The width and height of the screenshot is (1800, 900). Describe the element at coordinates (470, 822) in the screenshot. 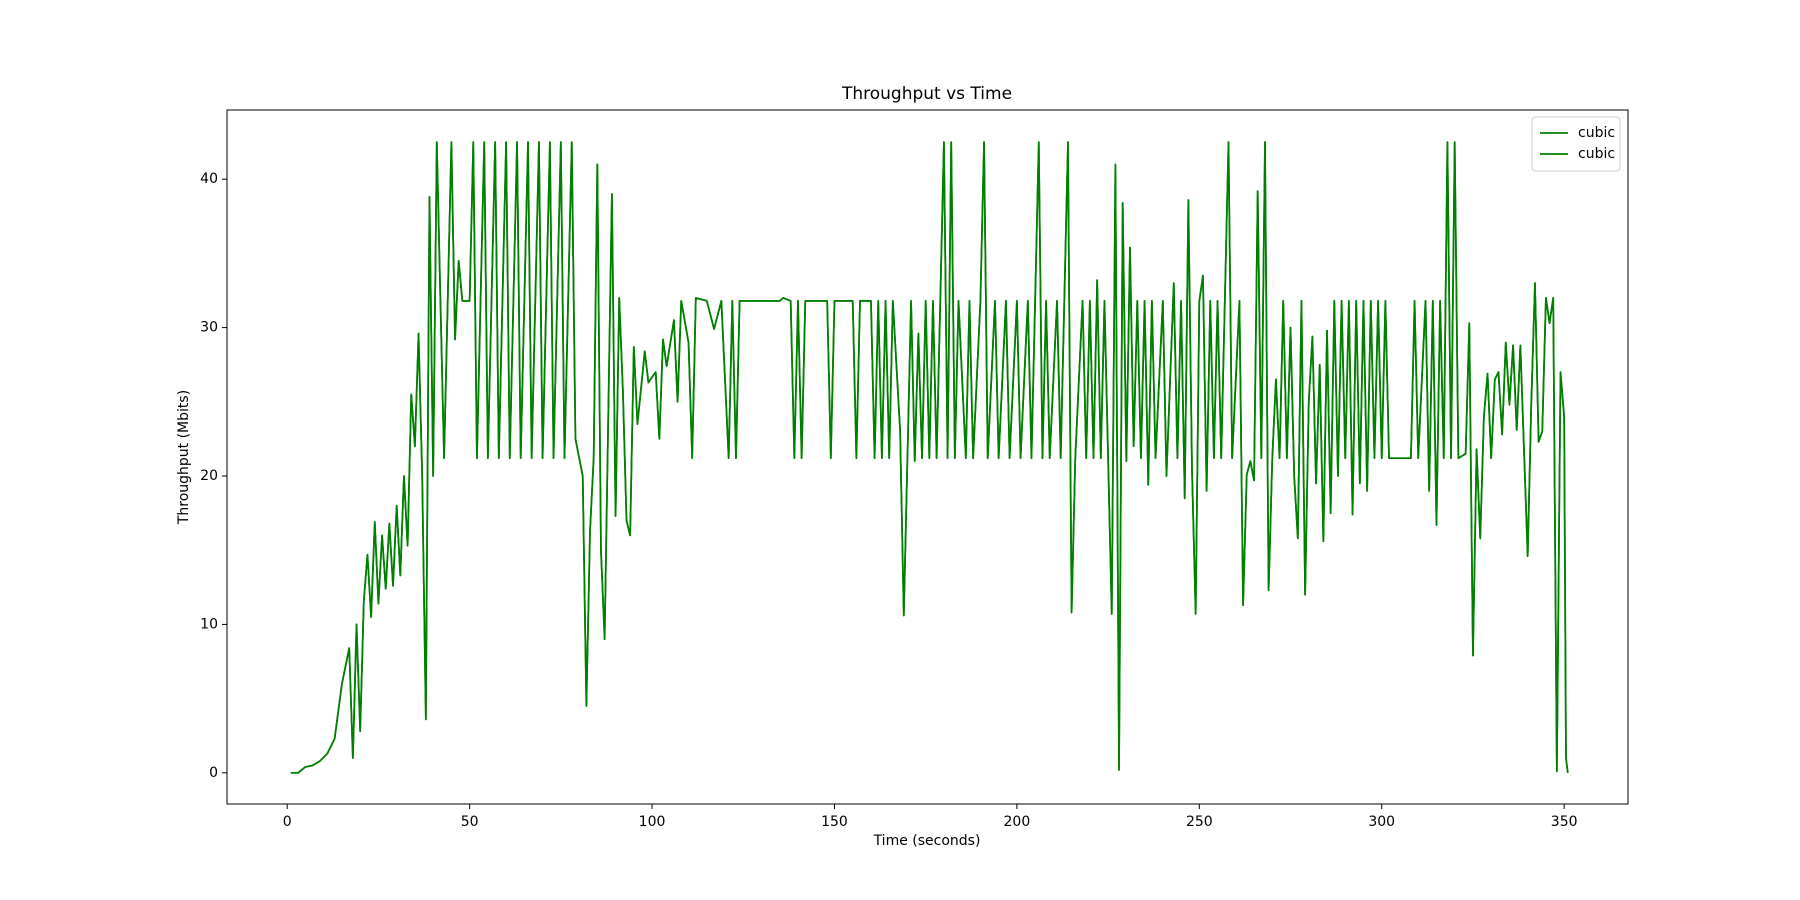

I see `x-tick-label: 50` at that location.